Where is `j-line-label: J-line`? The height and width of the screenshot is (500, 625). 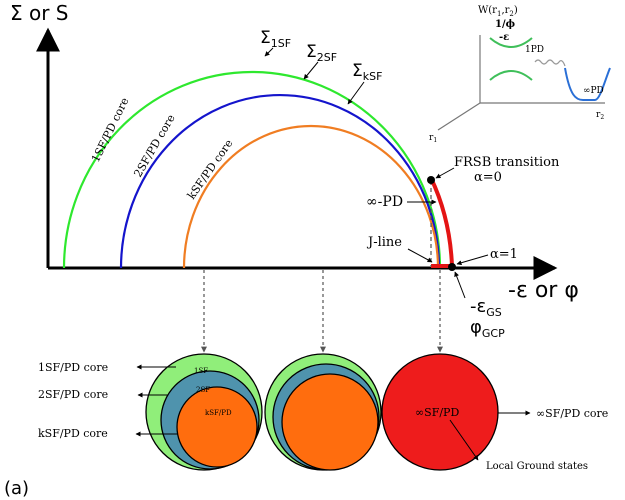 j-line-label: J-line is located at coordinates (384, 242).